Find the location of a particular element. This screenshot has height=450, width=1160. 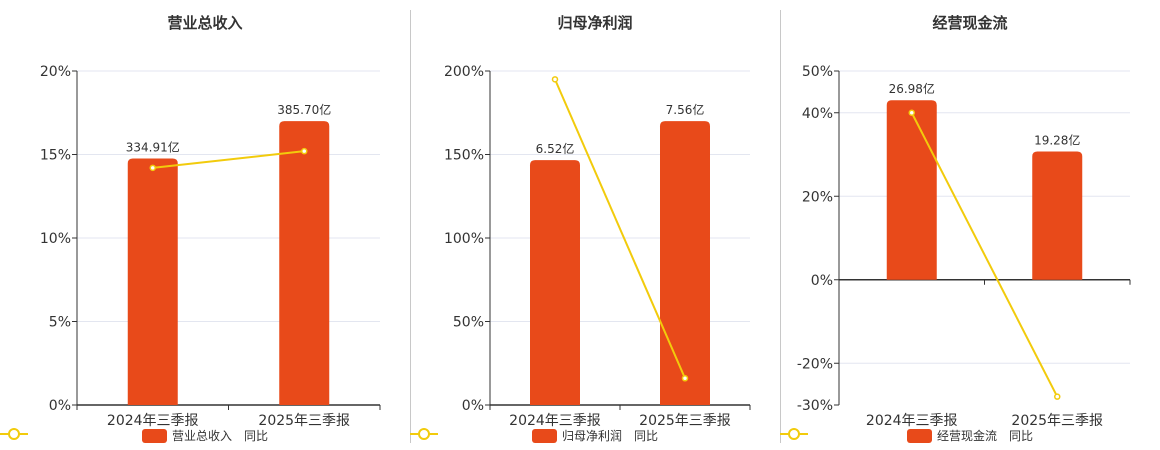

y-tick-label: 150% is located at coordinates (464, 156).